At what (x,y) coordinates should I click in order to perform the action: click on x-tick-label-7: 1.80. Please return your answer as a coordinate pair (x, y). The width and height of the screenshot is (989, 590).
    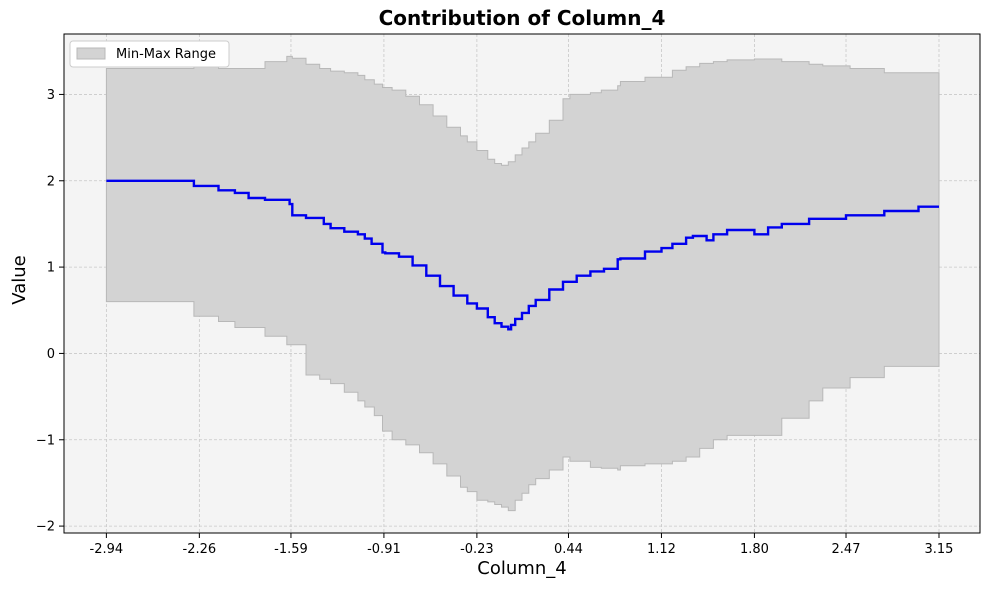
    Looking at the image, I should click on (754, 549).